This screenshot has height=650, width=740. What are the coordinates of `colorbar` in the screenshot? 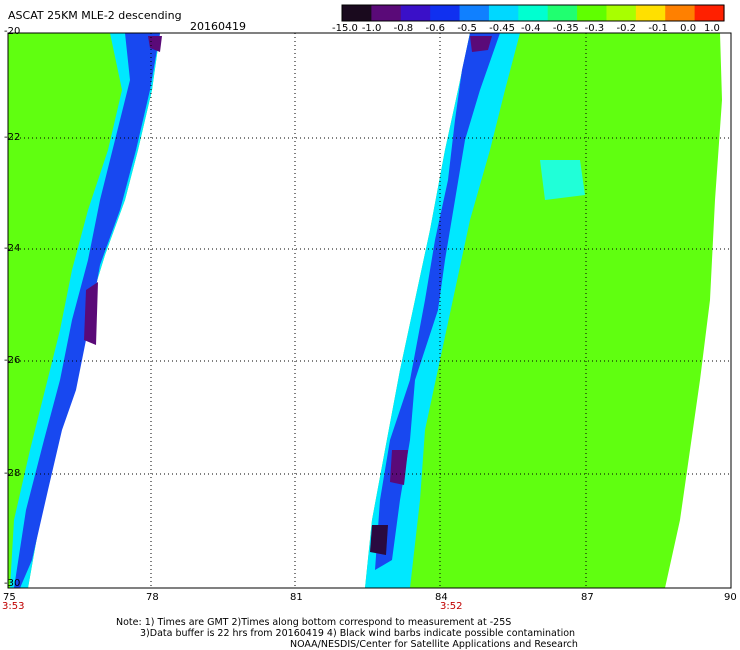 It's located at (533, 13).